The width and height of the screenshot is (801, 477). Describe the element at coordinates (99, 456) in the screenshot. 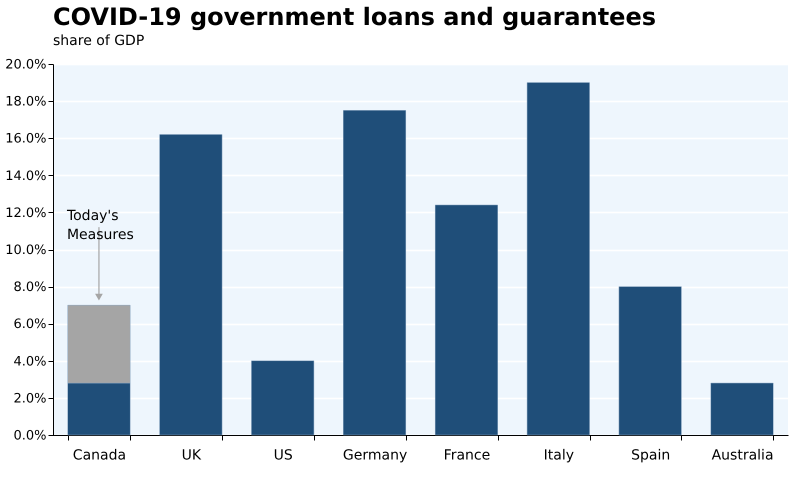

I see `x-tick-label: Canada` at that location.